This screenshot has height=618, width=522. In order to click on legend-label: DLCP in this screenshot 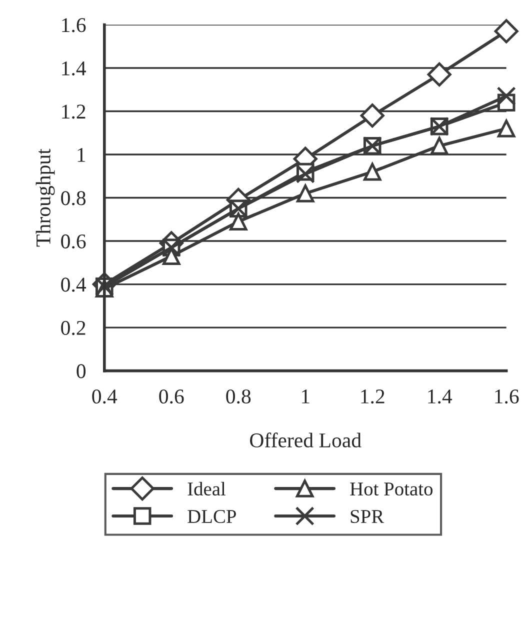, I will do `click(212, 517)`.